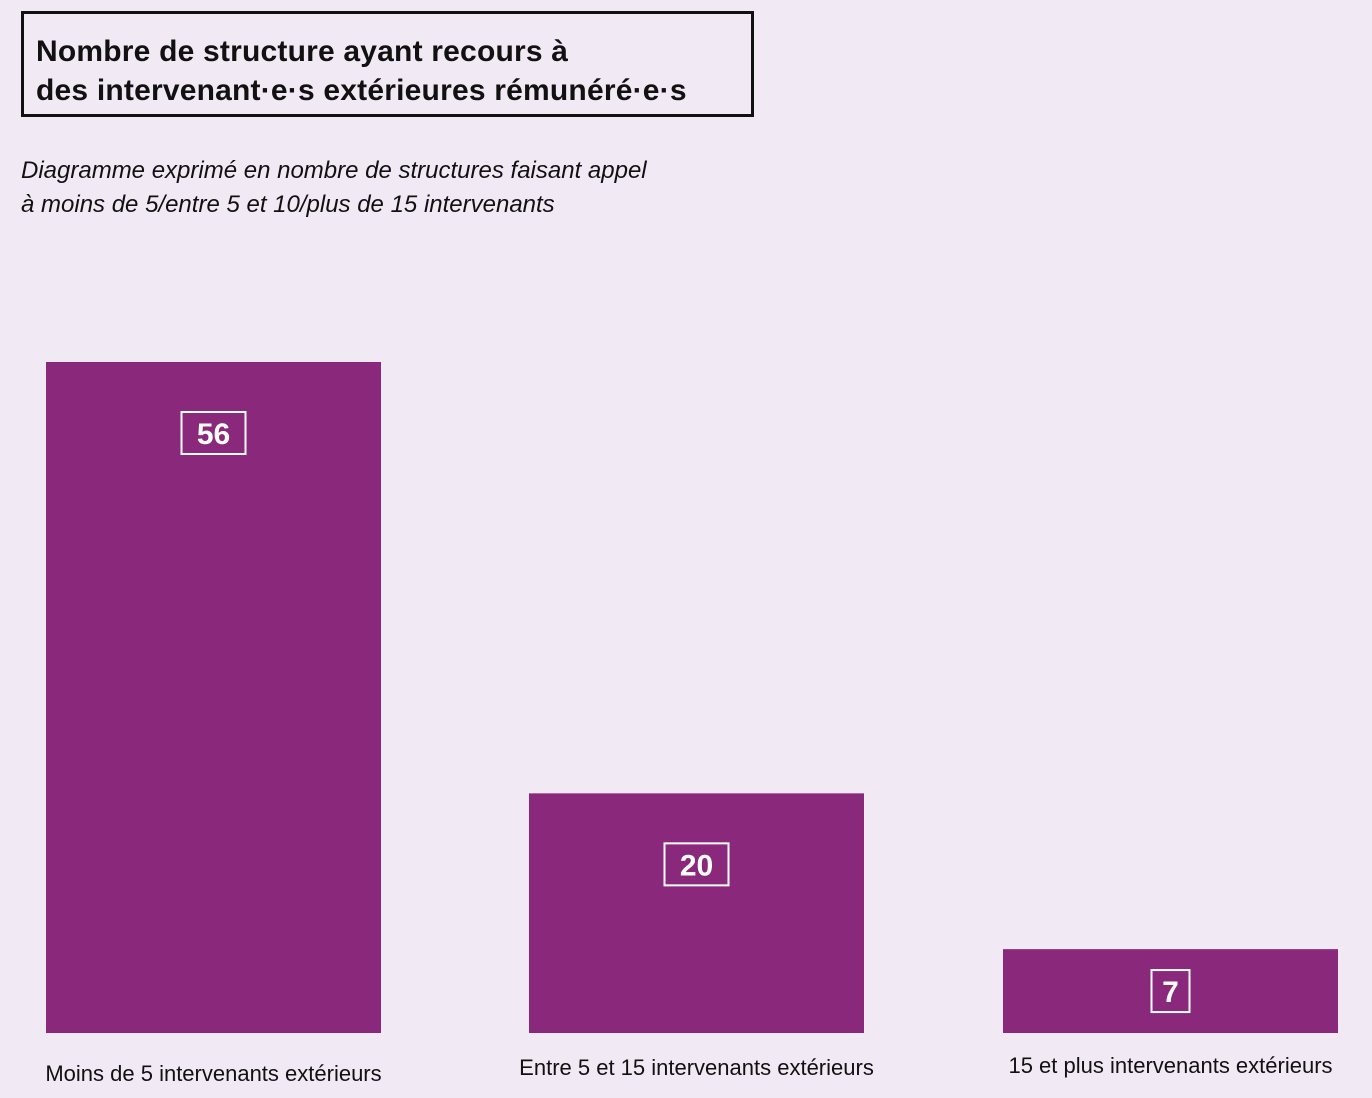 The image size is (1372, 1098). What do you see at coordinates (696, 1067) in the screenshot?
I see `category-label-2: Entre 5 et 15 intervenants extérieurs` at bounding box center [696, 1067].